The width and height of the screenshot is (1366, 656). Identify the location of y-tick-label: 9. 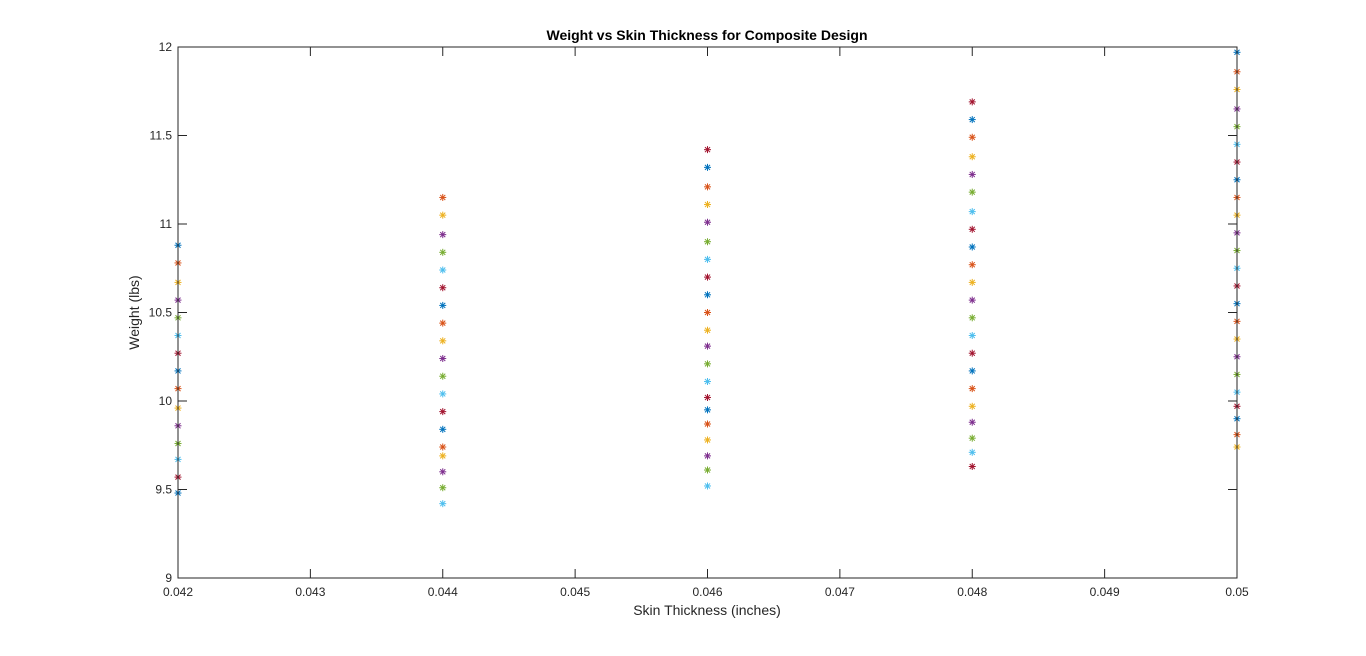
(168, 578).